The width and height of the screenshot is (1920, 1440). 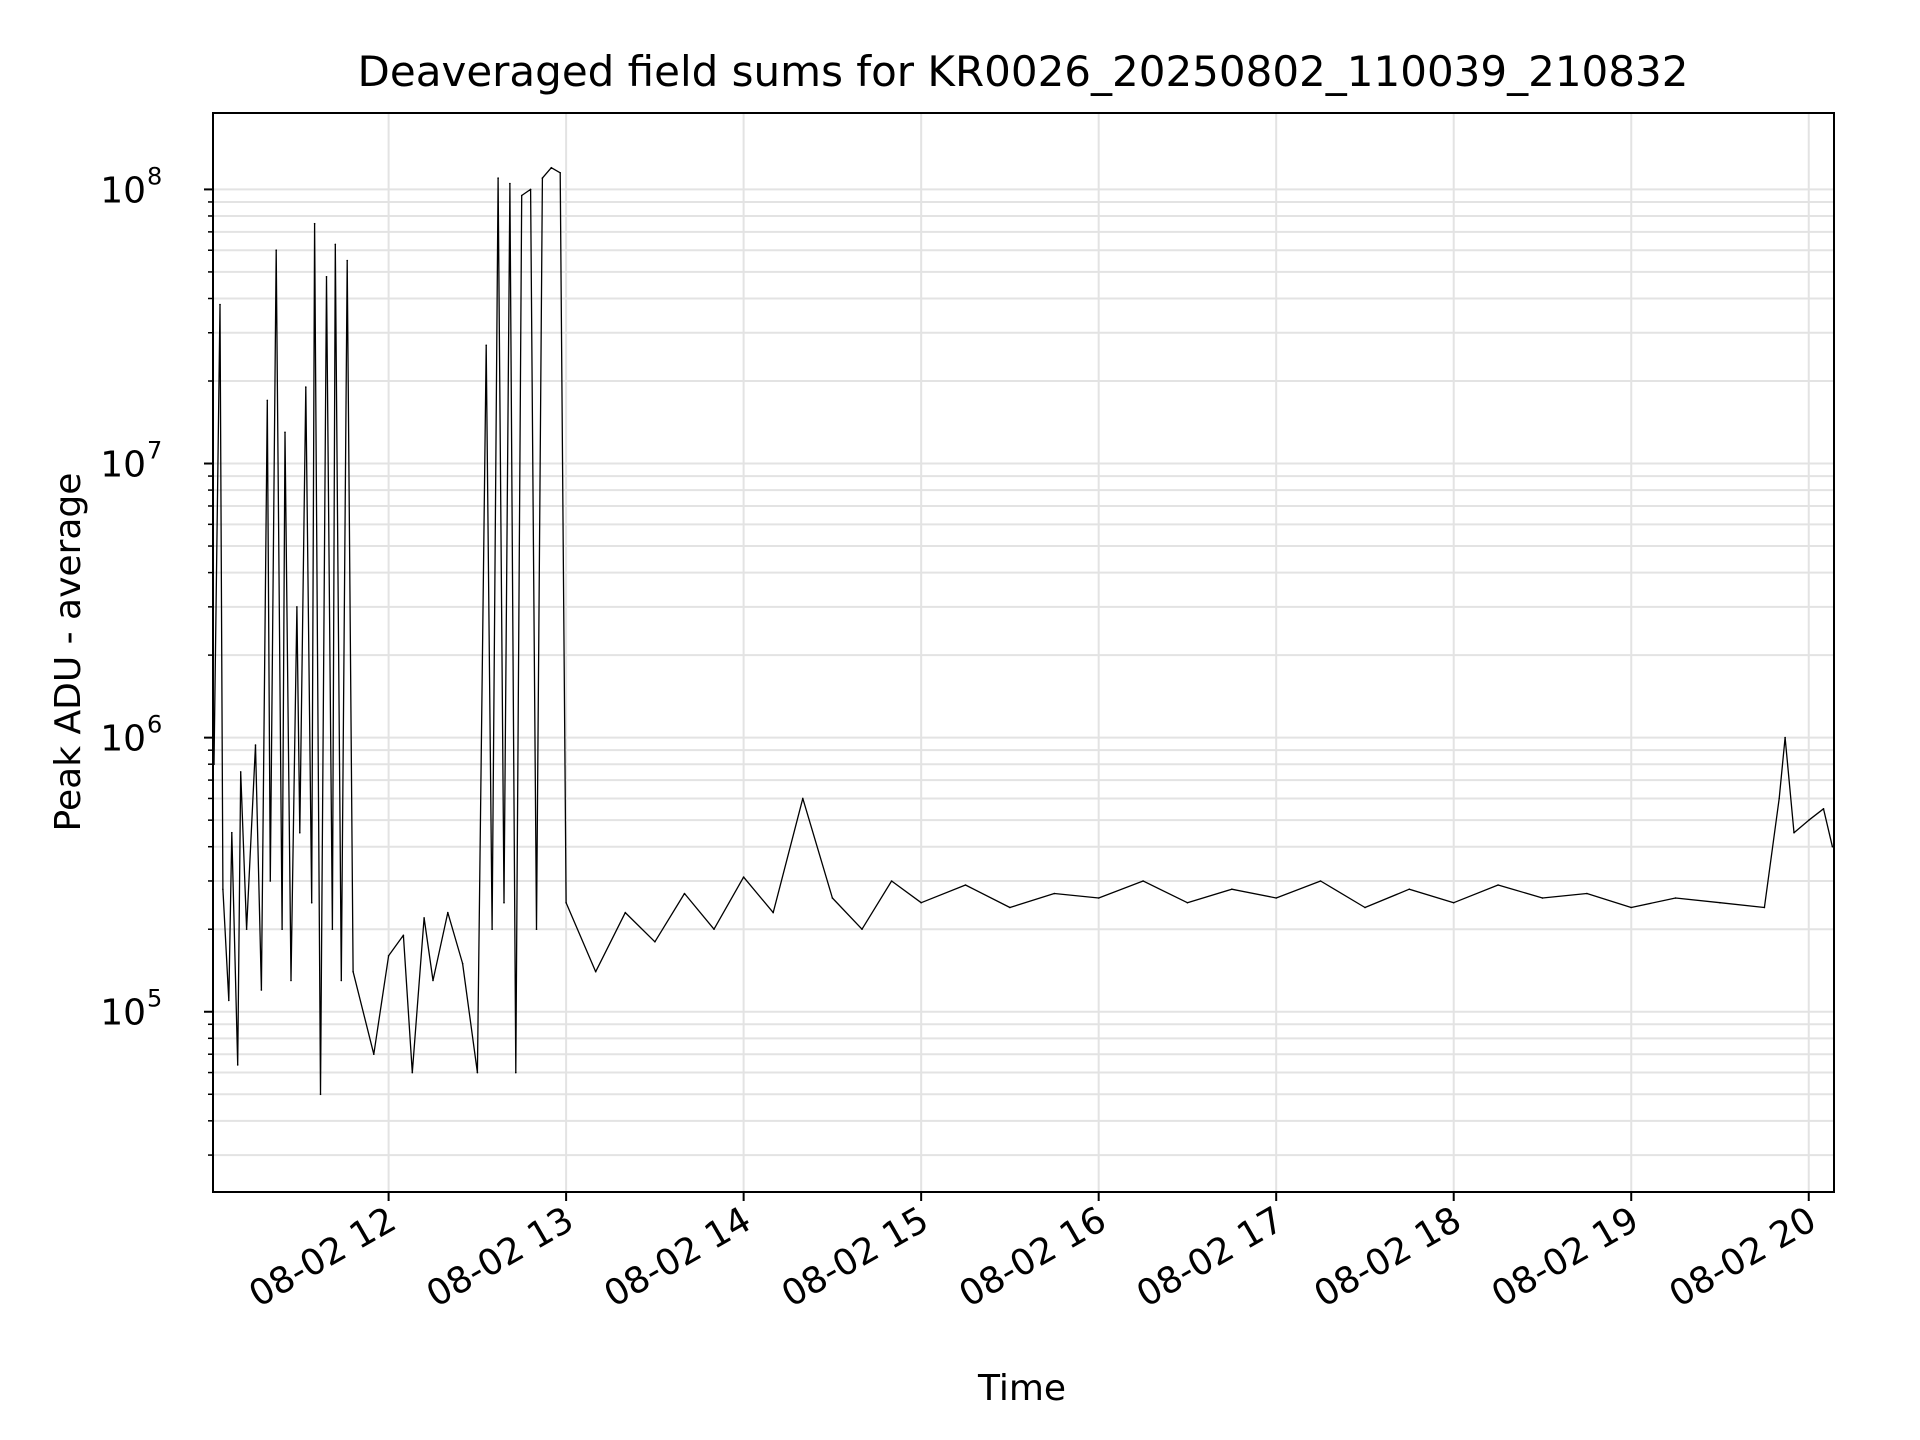 I want to click on y-tick-exponent: 6, so click(x=154, y=725).